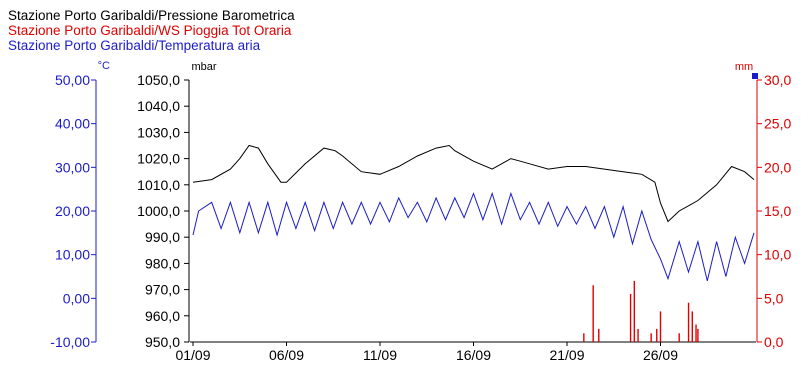 This screenshot has height=367, width=807. I want to click on rain-tick-label: 10,0, so click(777, 255).